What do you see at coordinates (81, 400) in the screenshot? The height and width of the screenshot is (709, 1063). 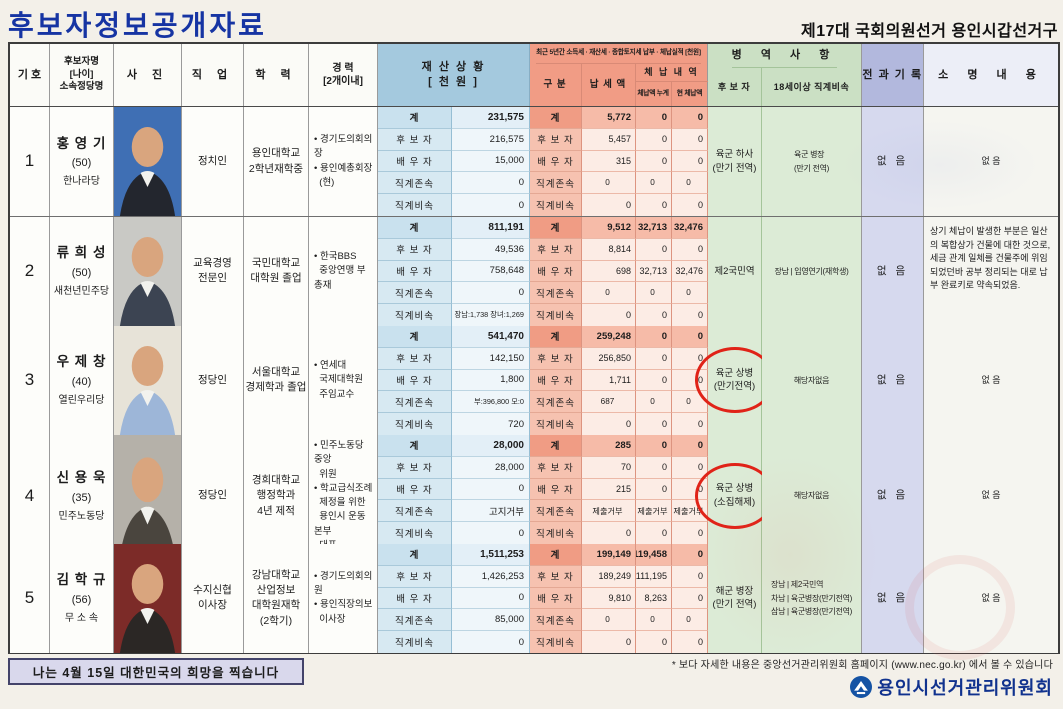 I see `candidate-party: 열린우리당` at bounding box center [81, 400].